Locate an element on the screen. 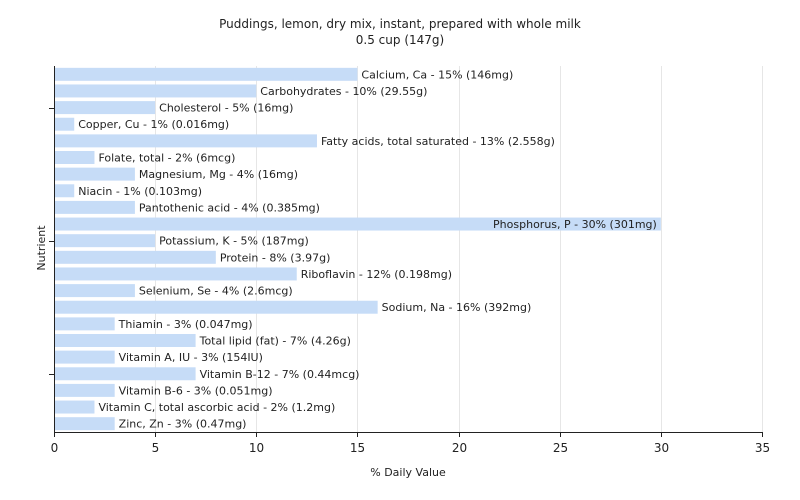 The width and height of the screenshot is (800, 500). bar-label: Thiamin - 3% (0.047mg) is located at coordinates (185, 324).